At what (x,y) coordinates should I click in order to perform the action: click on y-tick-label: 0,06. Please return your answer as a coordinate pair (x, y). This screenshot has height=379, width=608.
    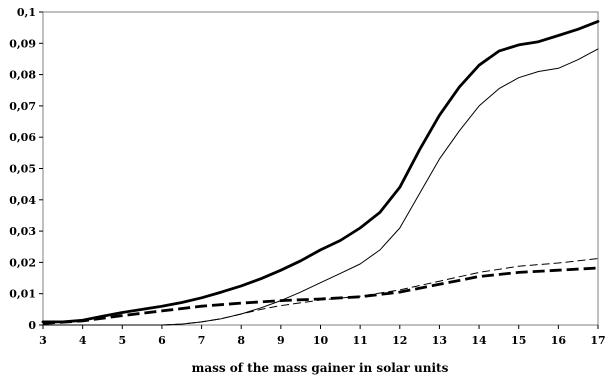
    Looking at the image, I should click on (22, 137).